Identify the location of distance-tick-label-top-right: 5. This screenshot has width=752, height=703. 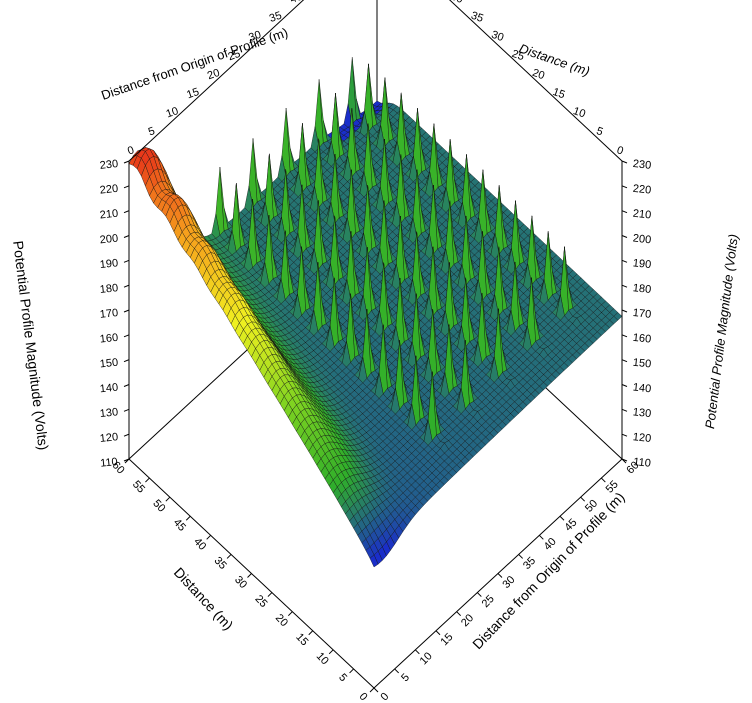
(600, 131).